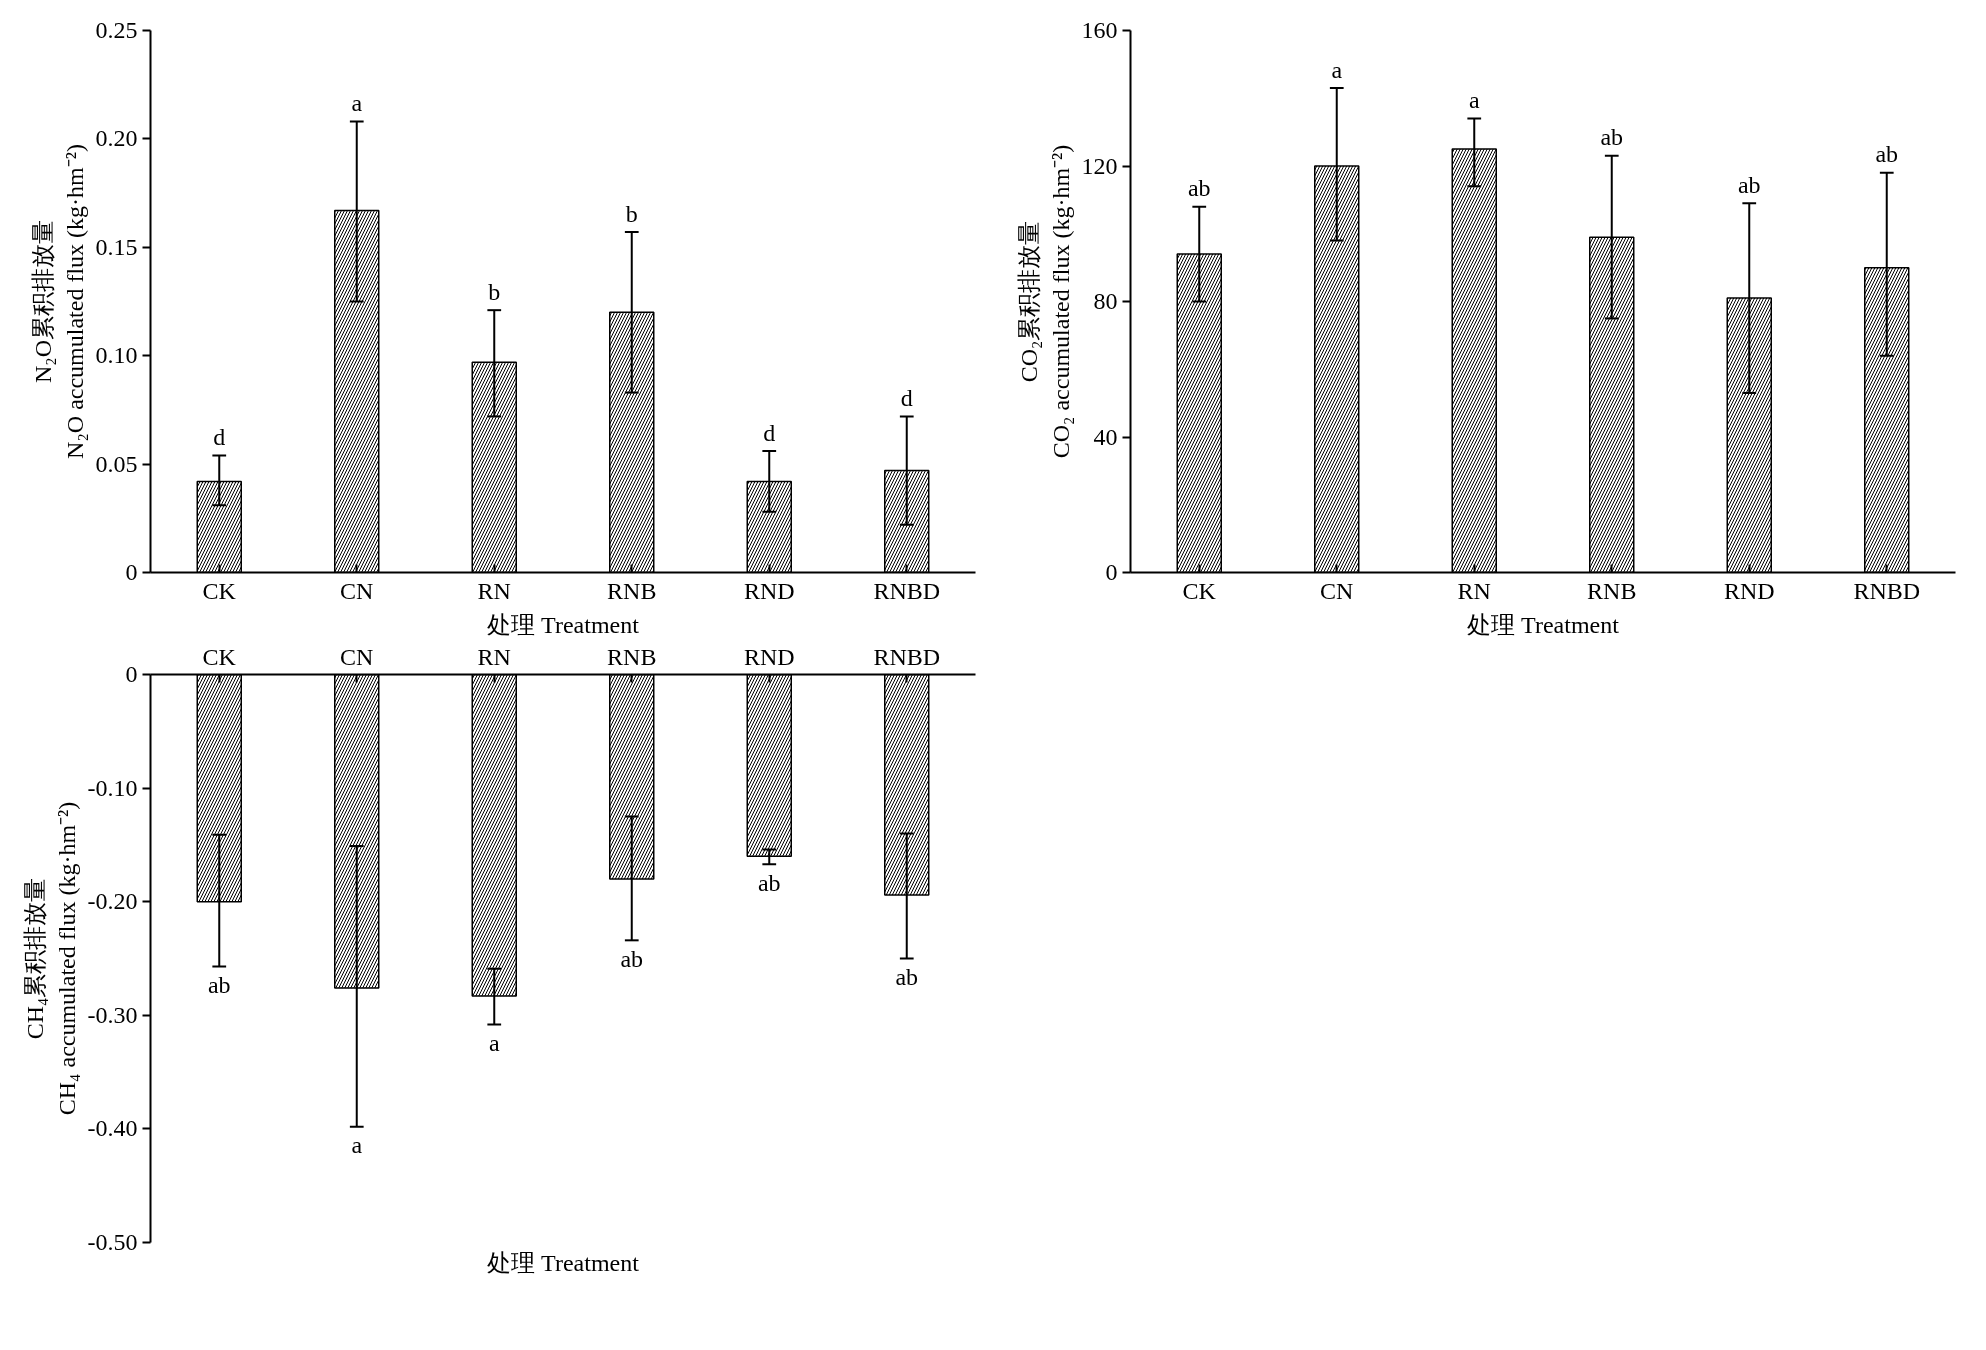  I want to click on y-tick-label: 0.05, so click(116, 463).